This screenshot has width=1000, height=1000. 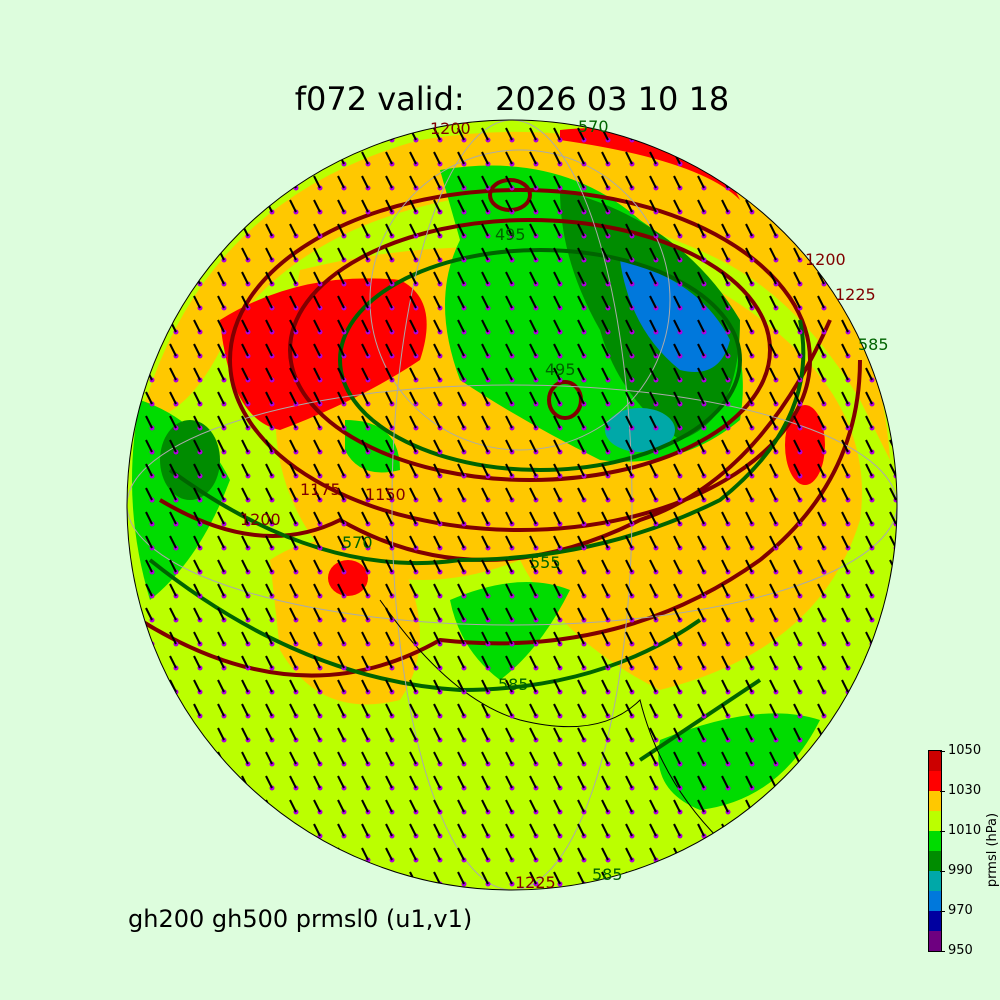 What do you see at coordinates (935, 861) in the screenshot?
I see `colorbar-segment` at bounding box center [935, 861].